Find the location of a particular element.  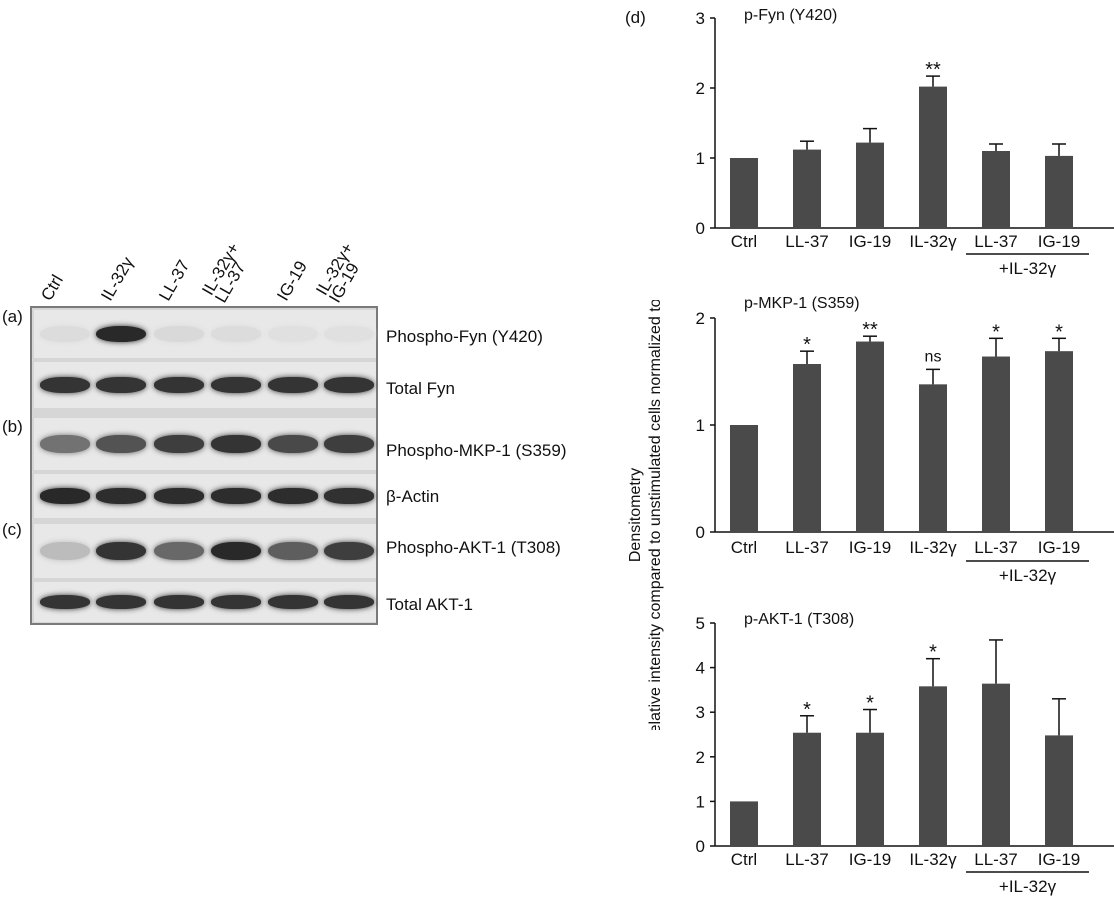

lane-label: IL-32γ+ IG-19 is located at coordinates (337, 272).